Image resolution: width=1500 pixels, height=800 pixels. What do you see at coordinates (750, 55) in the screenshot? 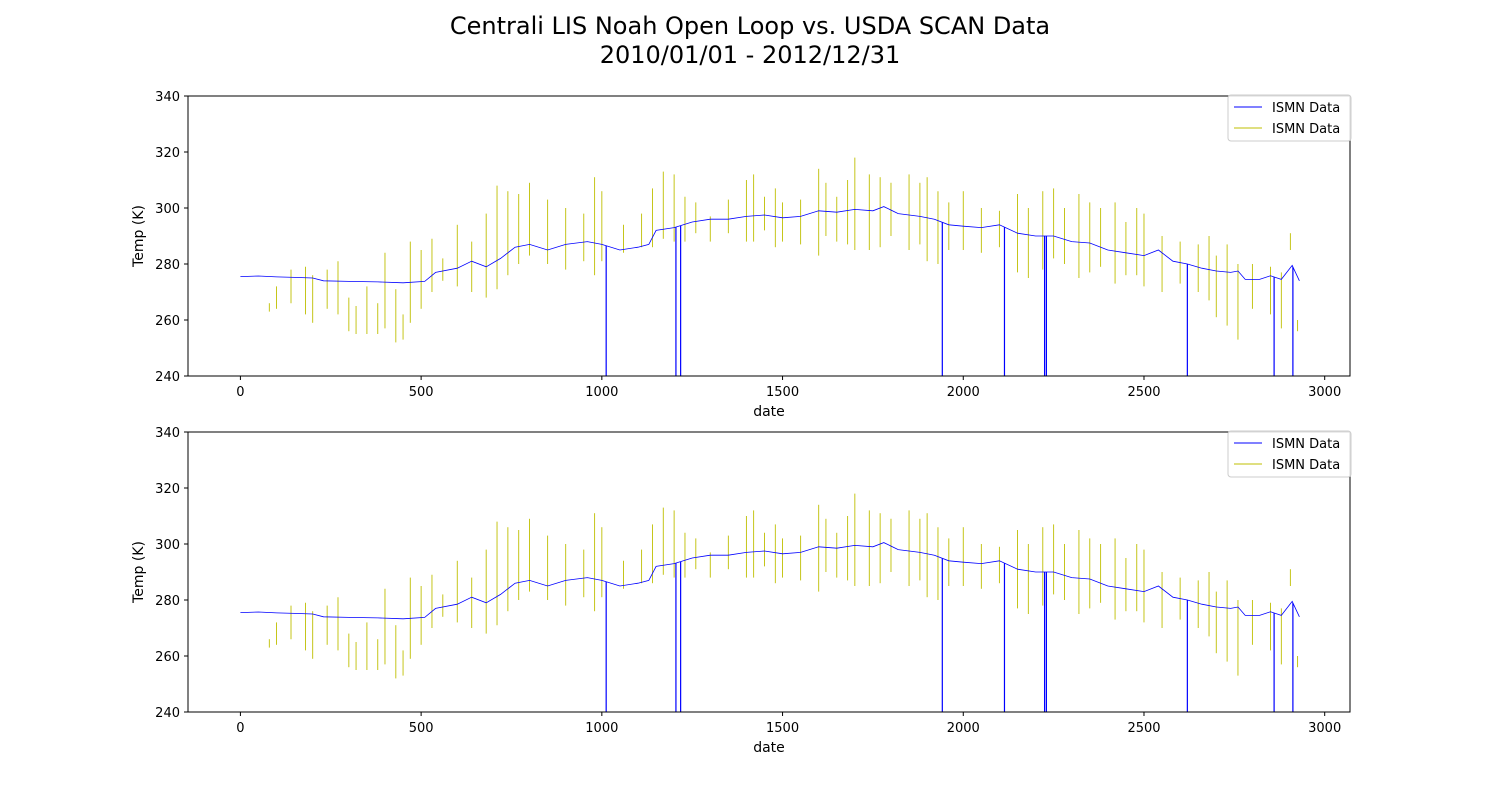
I see `figure-title-line2: 2010/01/01 - 2012/12/31` at bounding box center [750, 55].